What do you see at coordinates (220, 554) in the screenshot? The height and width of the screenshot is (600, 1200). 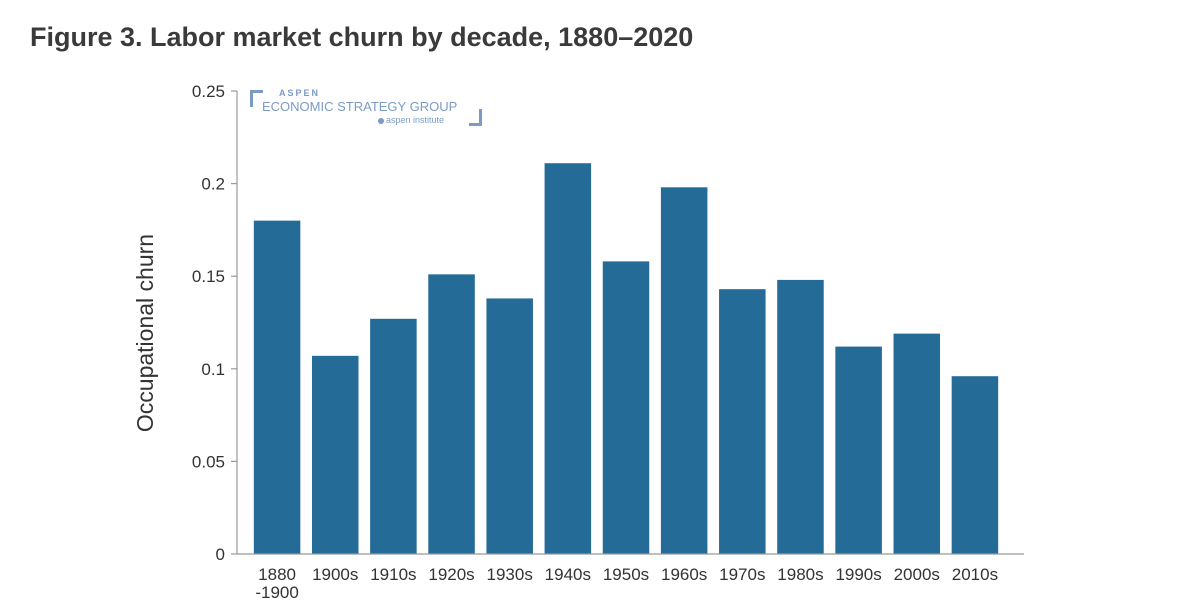 I see `y-tick-label: 0` at bounding box center [220, 554].